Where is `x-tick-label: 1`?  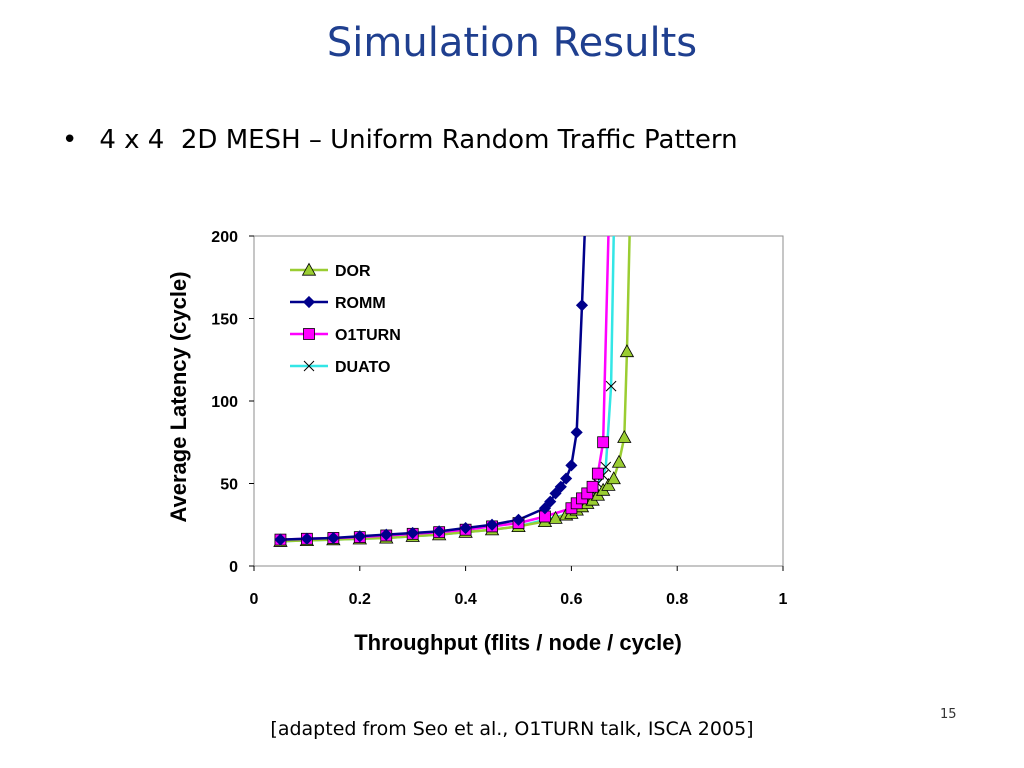
x-tick-label: 1 is located at coordinates (783, 599).